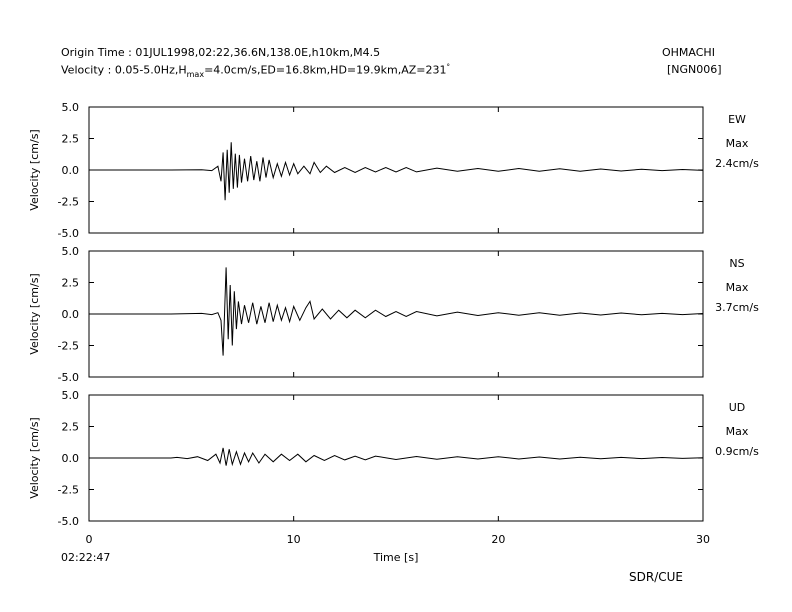 The width and height of the screenshot is (792, 612). Describe the element at coordinates (737, 451) in the screenshot. I see `max-value-ud: 0.9cm/s` at that location.